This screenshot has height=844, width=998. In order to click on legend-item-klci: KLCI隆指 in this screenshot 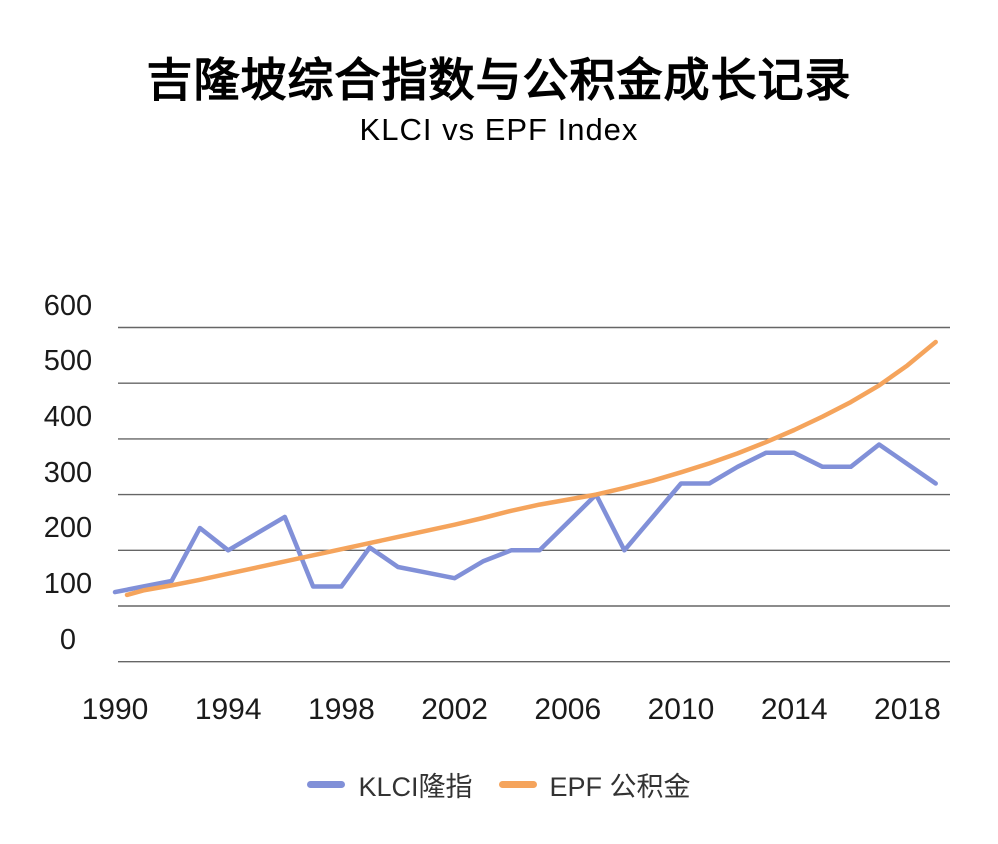, I will do `click(390, 784)`.